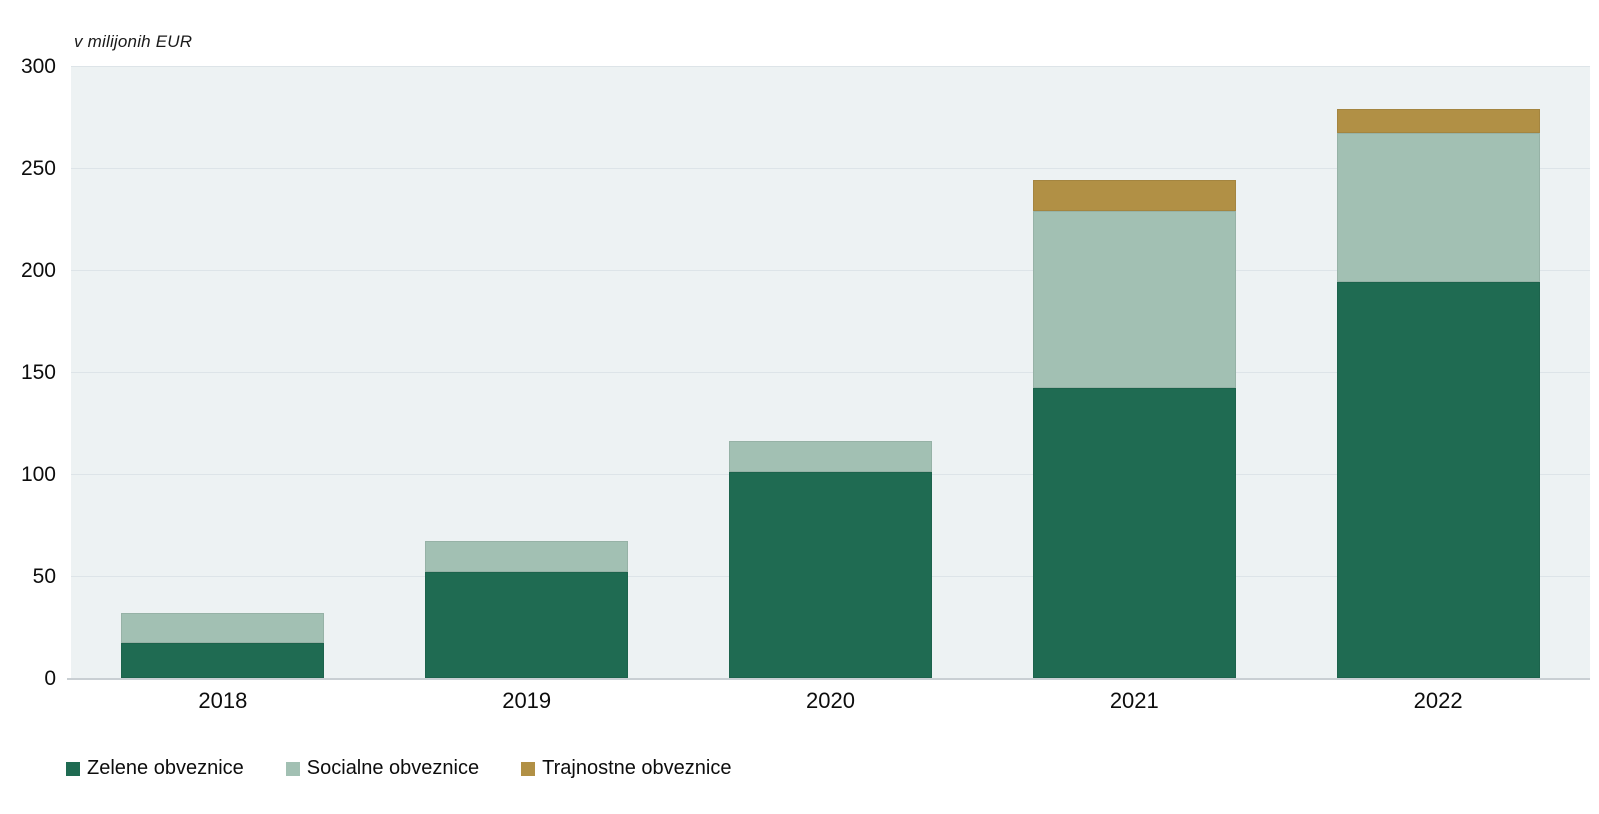 The height and width of the screenshot is (814, 1599). What do you see at coordinates (1438, 208) in the screenshot?
I see `bar-segment-2022-socialne-obveznice` at bounding box center [1438, 208].